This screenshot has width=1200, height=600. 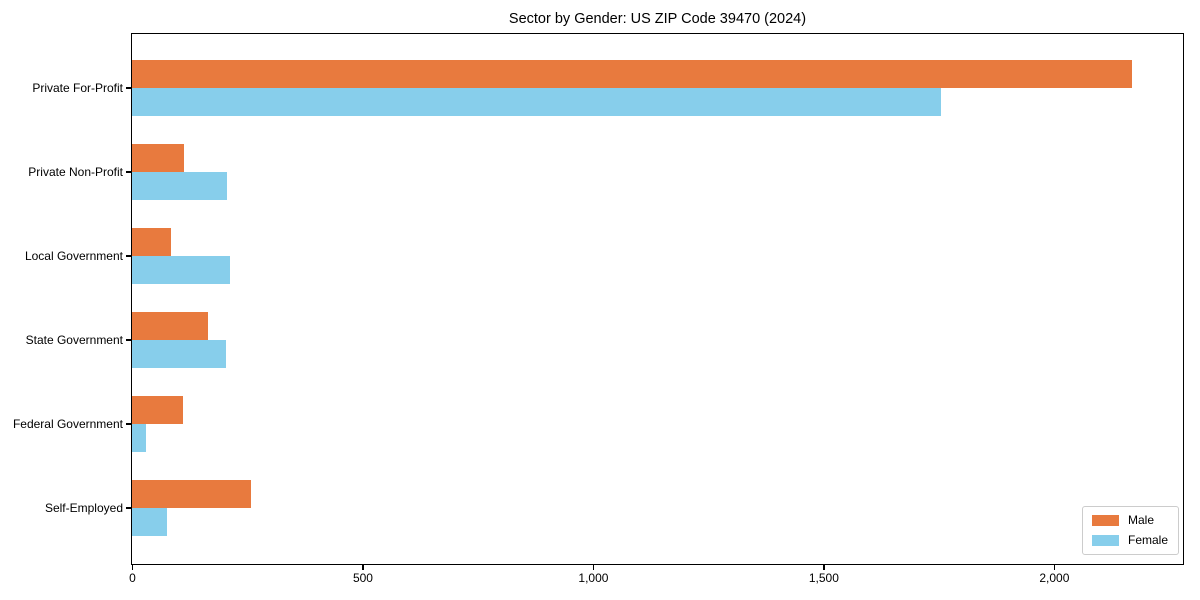 What do you see at coordinates (181, 269) in the screenshot?
I see `bar-female-local-government` at bounding box center [181, 269].